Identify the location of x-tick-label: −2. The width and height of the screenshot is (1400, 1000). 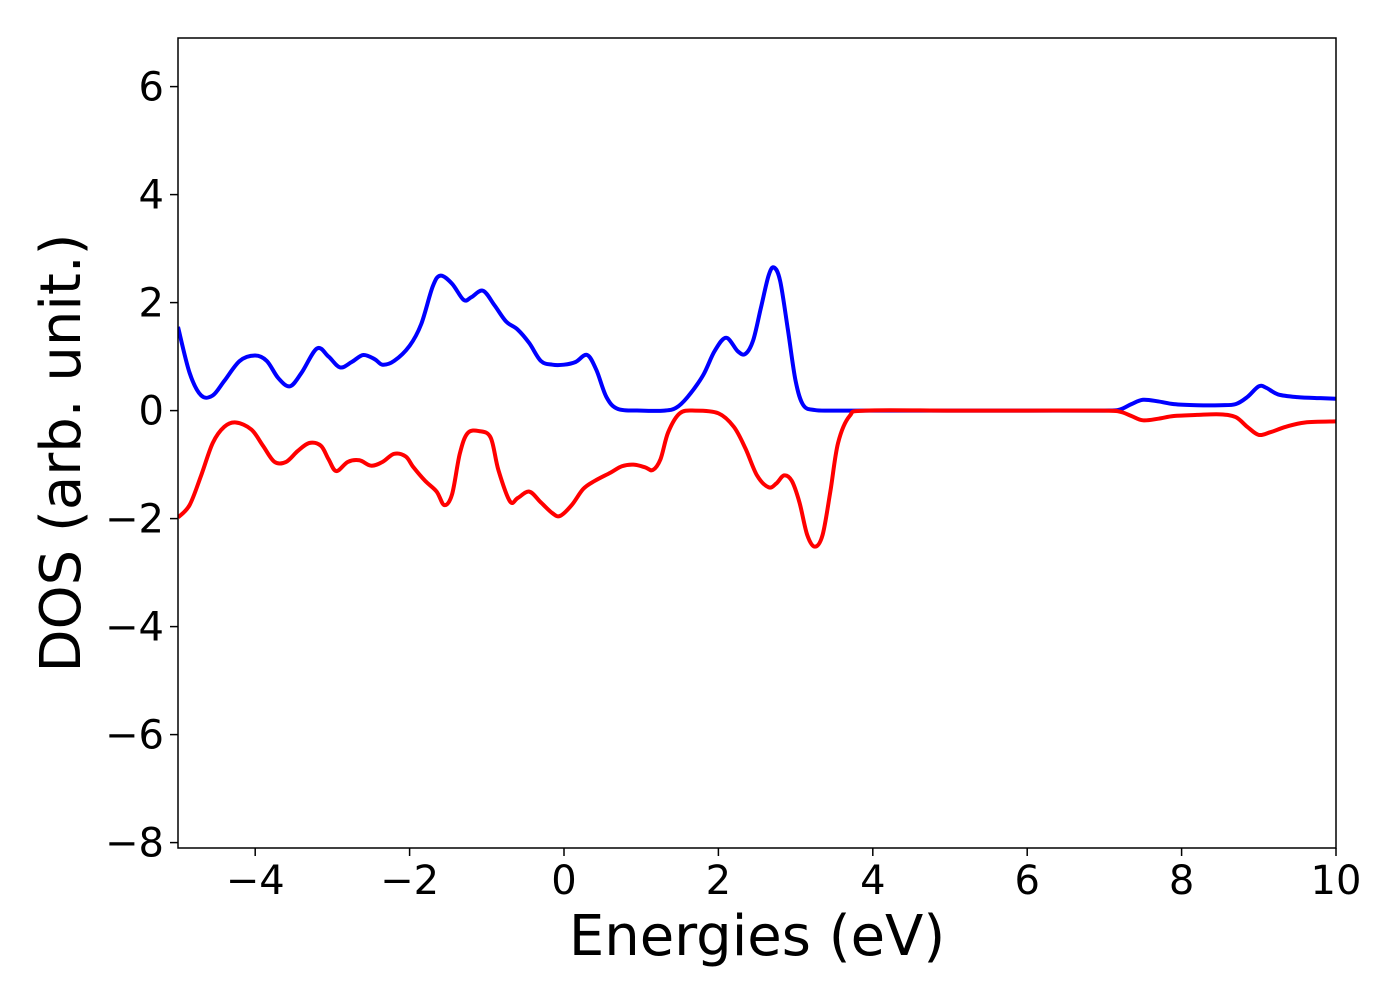
(409, 881).